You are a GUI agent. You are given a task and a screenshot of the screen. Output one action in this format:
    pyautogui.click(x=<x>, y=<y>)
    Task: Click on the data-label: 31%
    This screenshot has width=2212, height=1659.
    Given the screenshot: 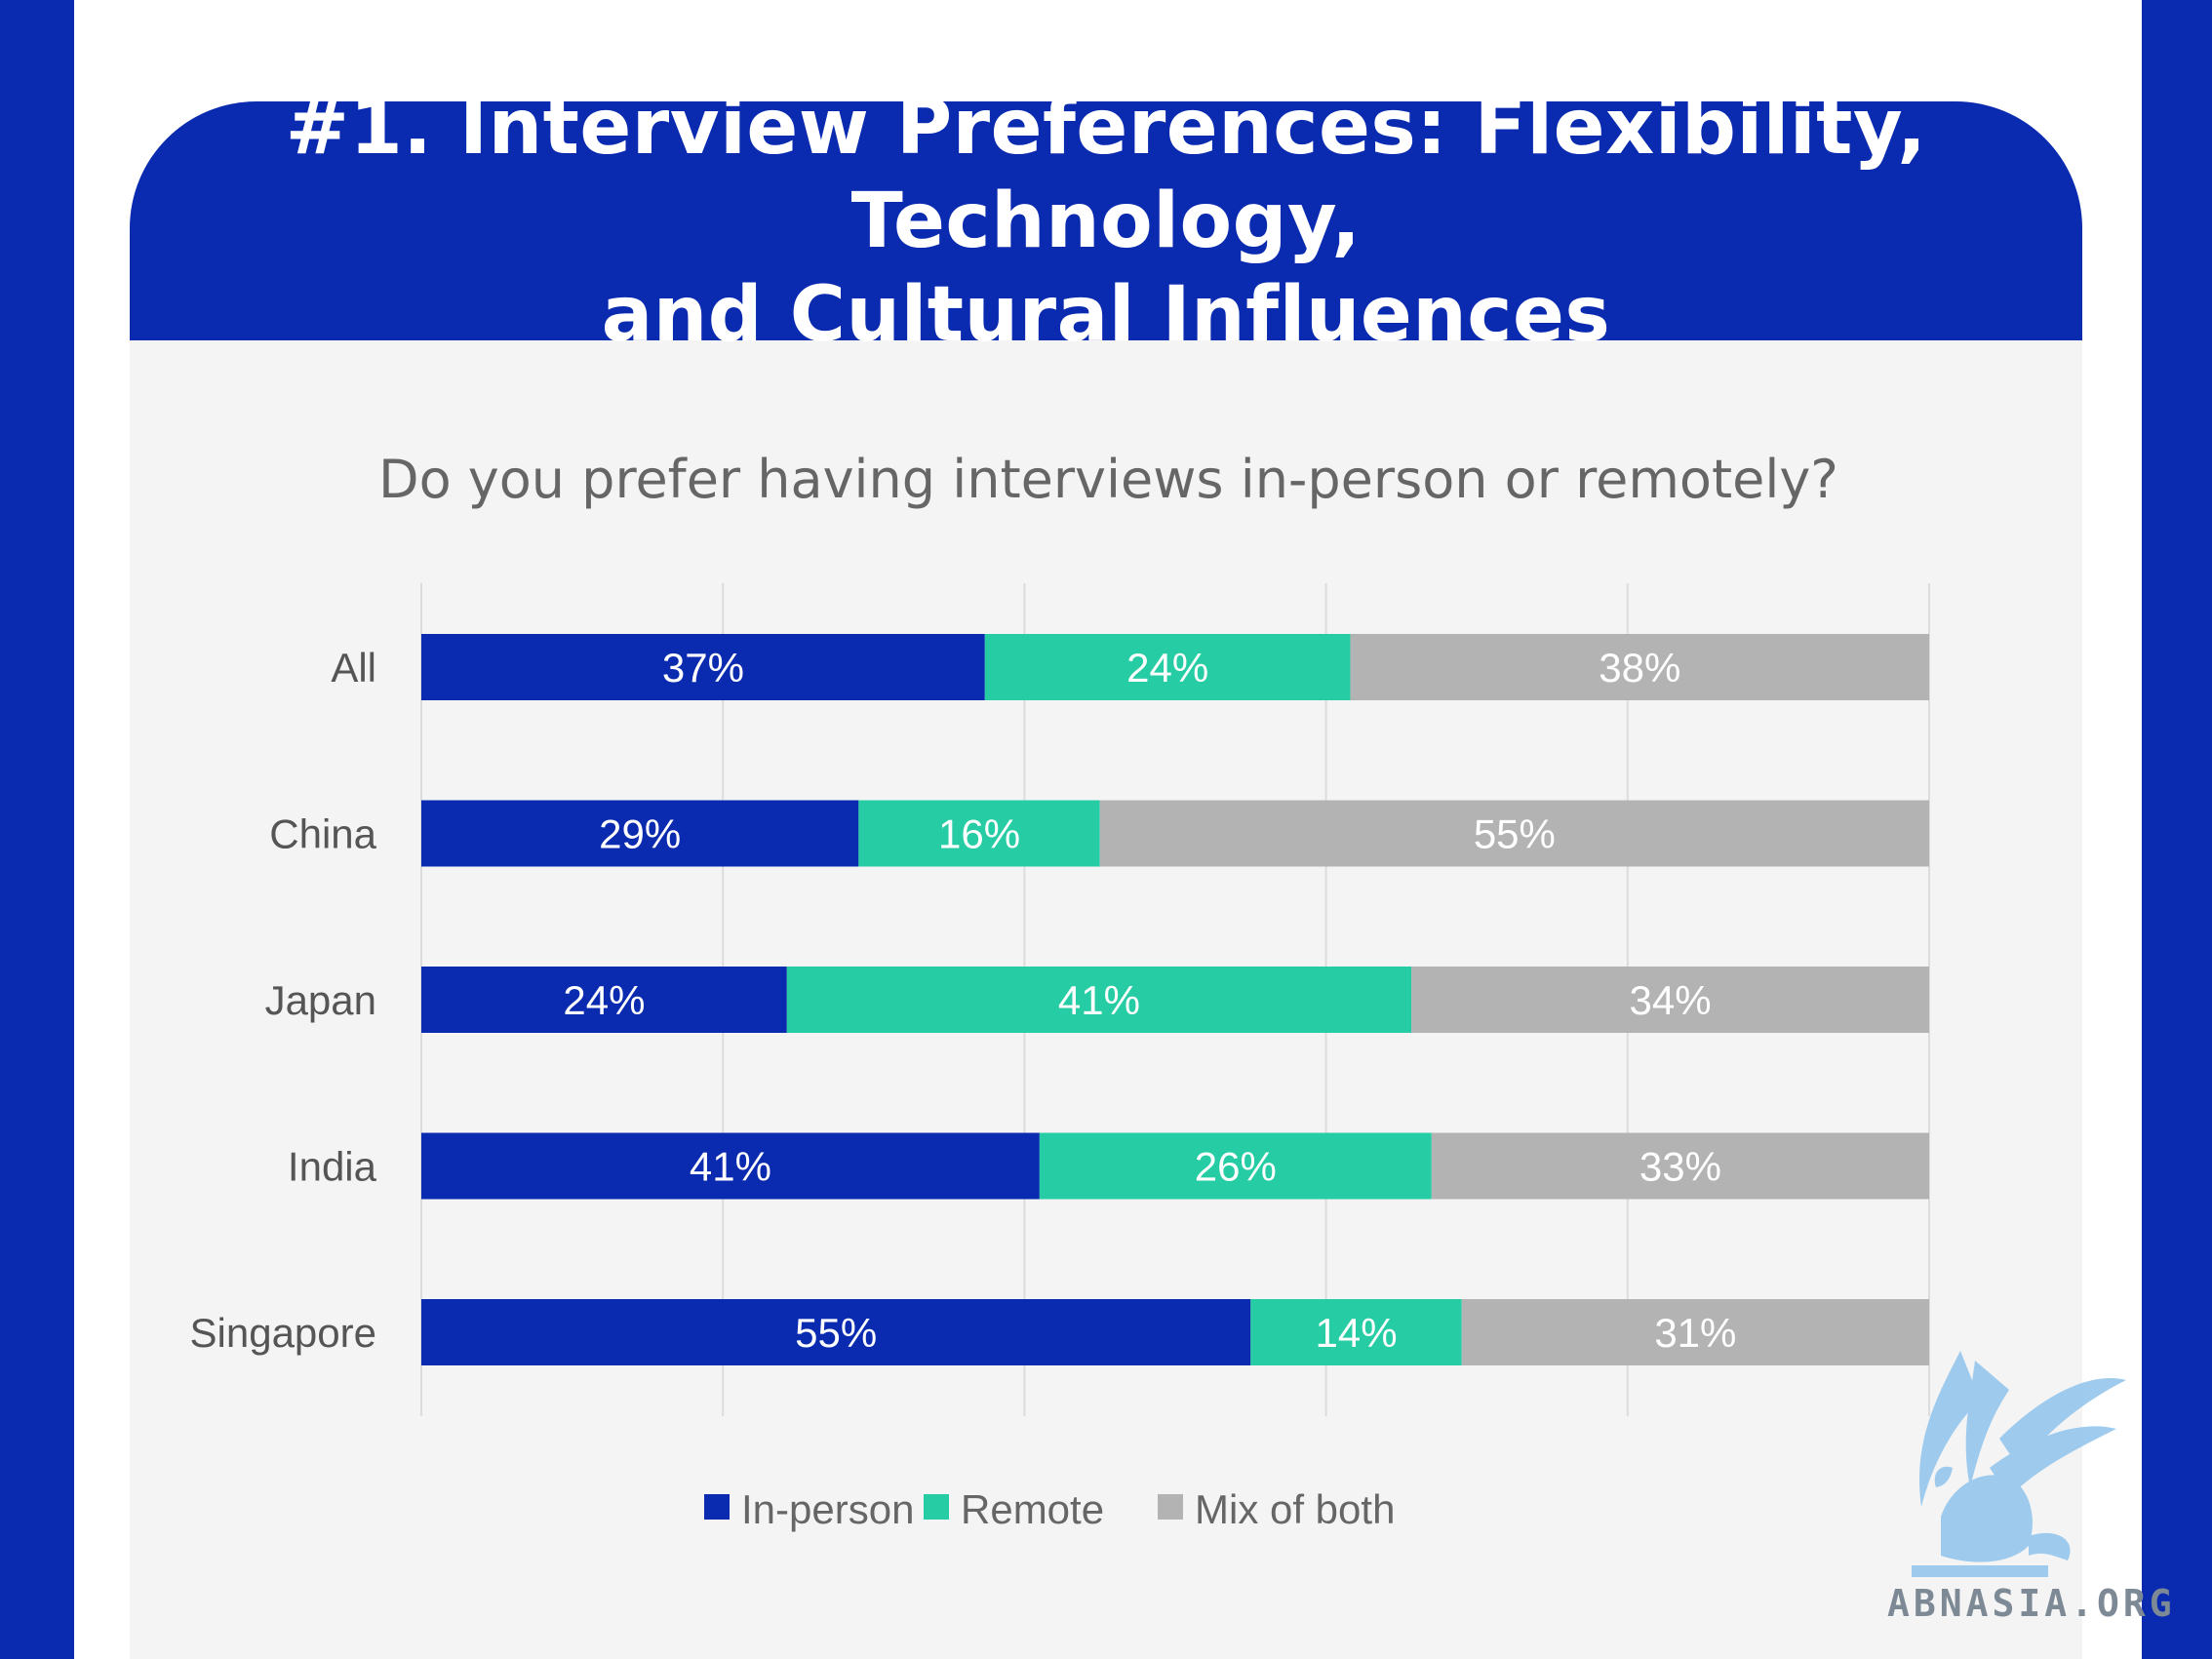 What is the action you would take?
    pyautogui.click(x=1695, y=1333)
    